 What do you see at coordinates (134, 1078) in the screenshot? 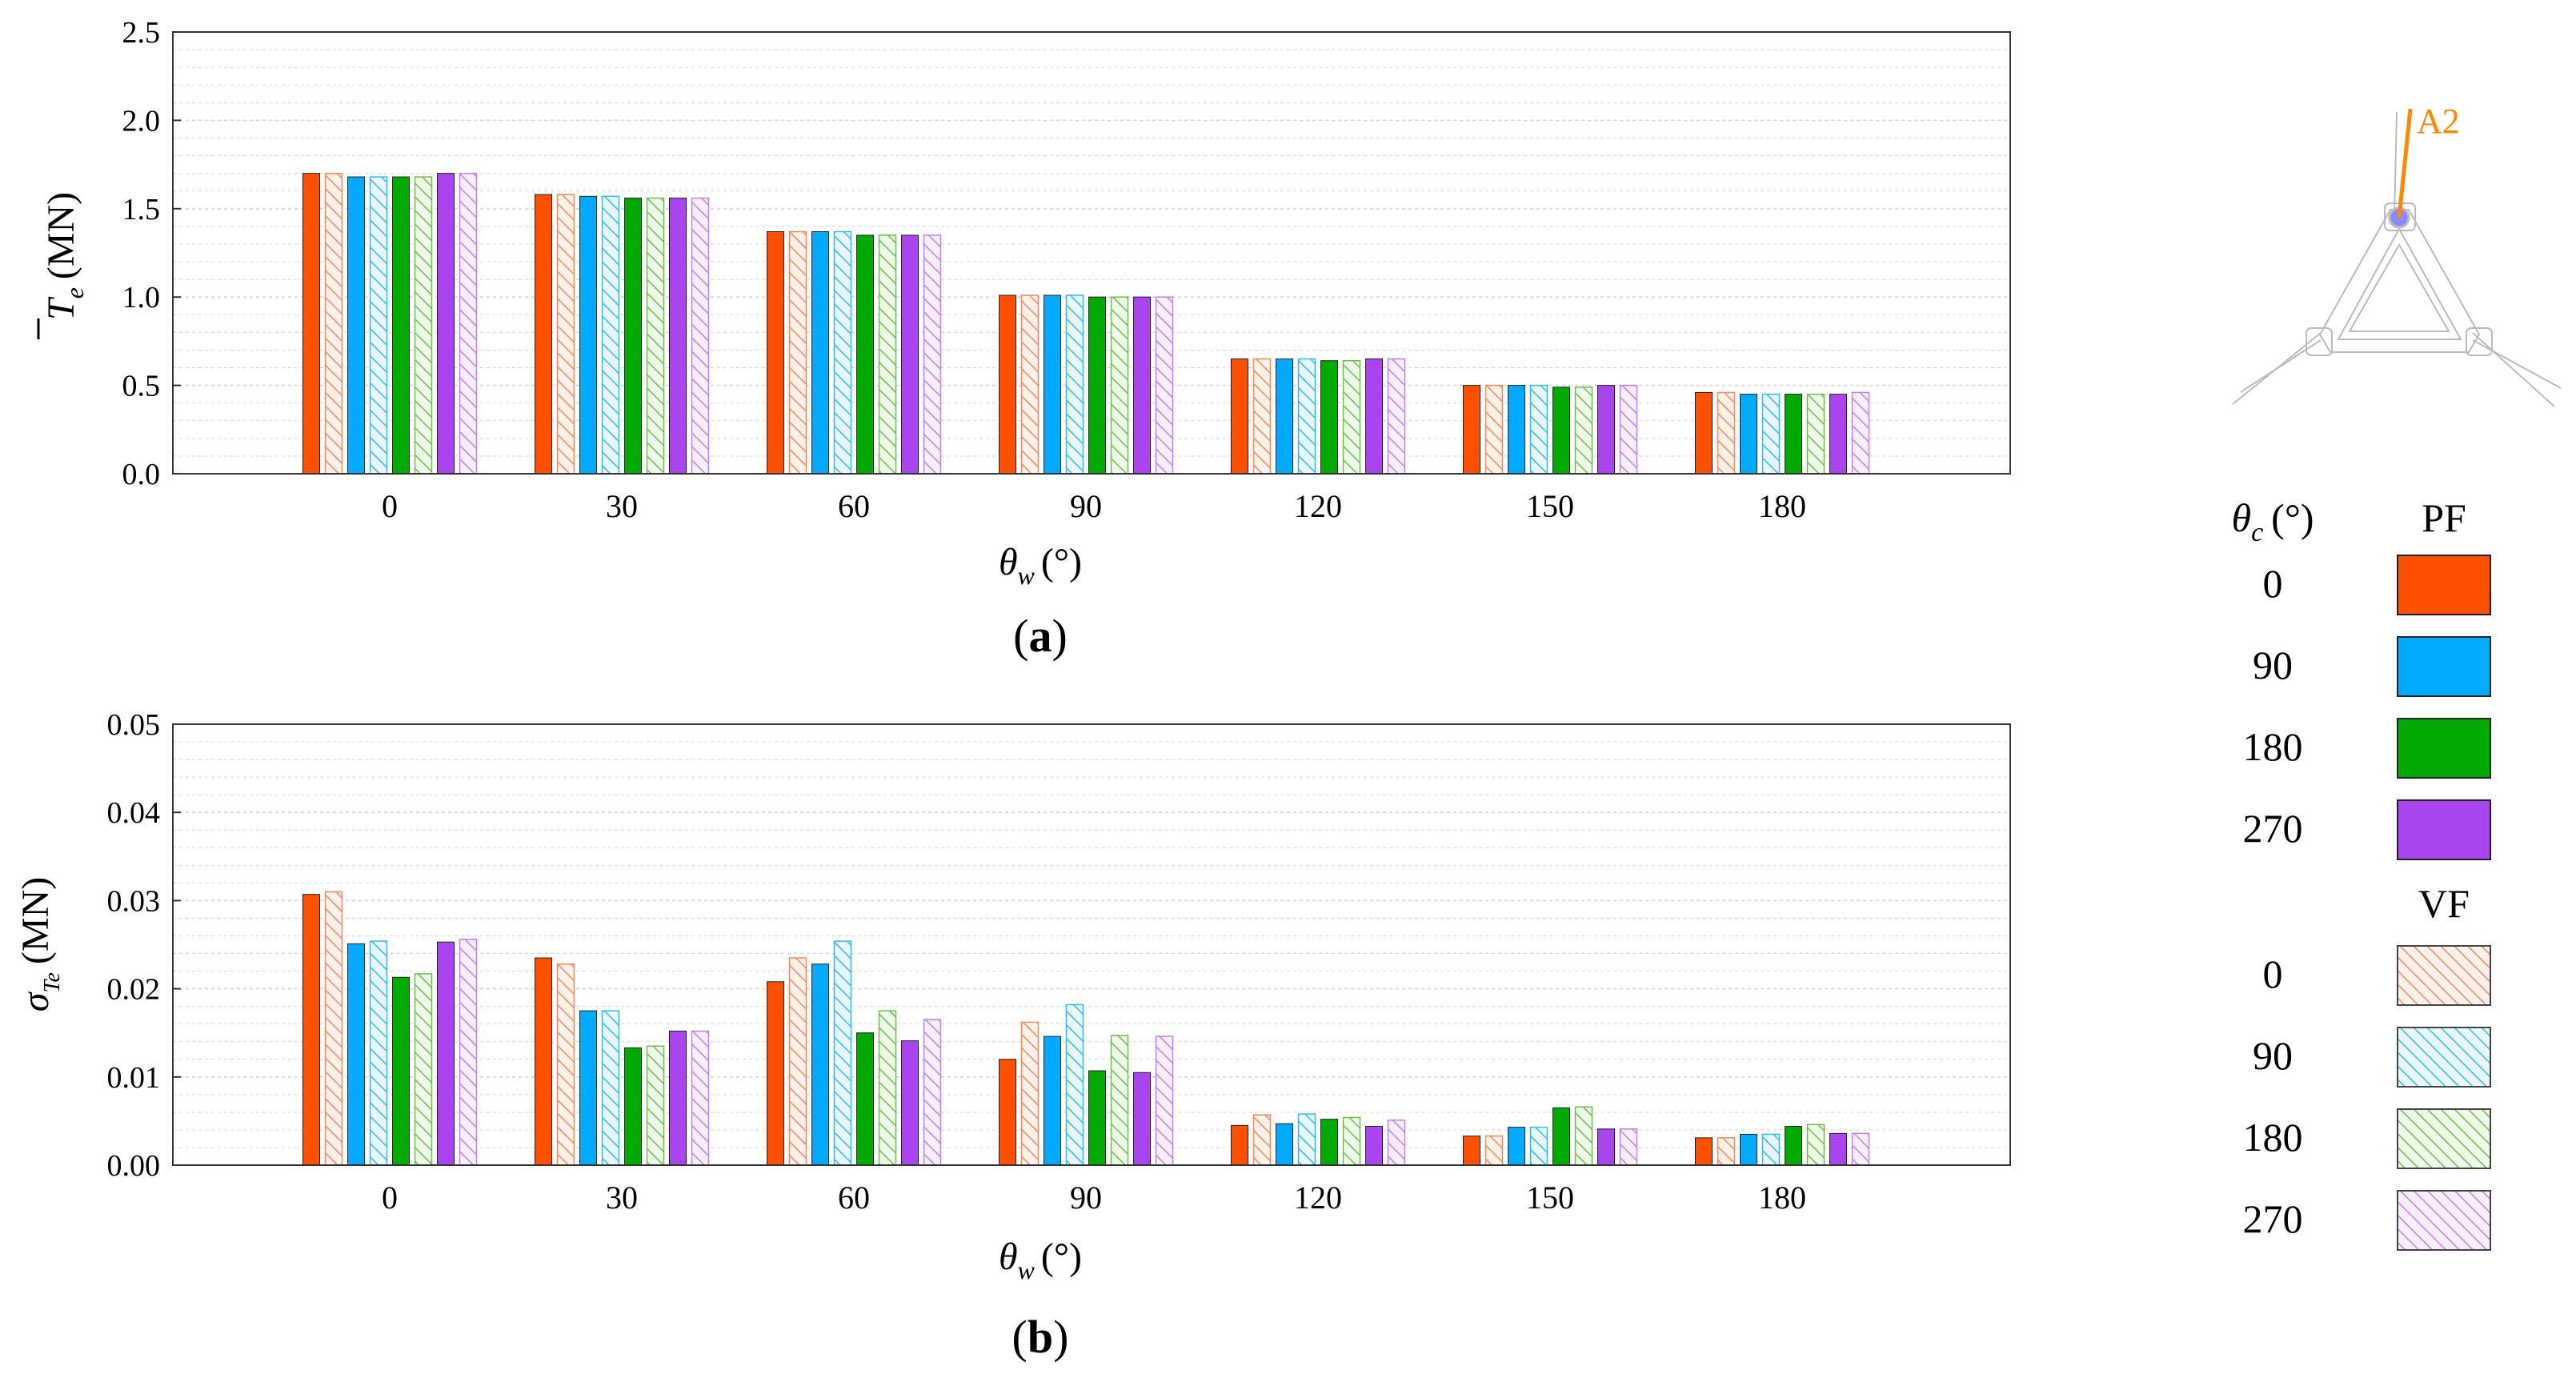
I see `y-tick-label: 0.01` at bounding box center [134, 1078].